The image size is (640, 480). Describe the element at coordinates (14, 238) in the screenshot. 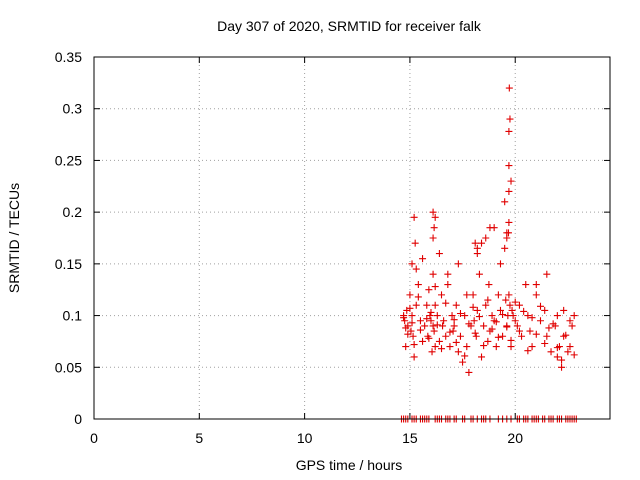

I see `y-axis-label: SRMTID / TECUs` at that location.